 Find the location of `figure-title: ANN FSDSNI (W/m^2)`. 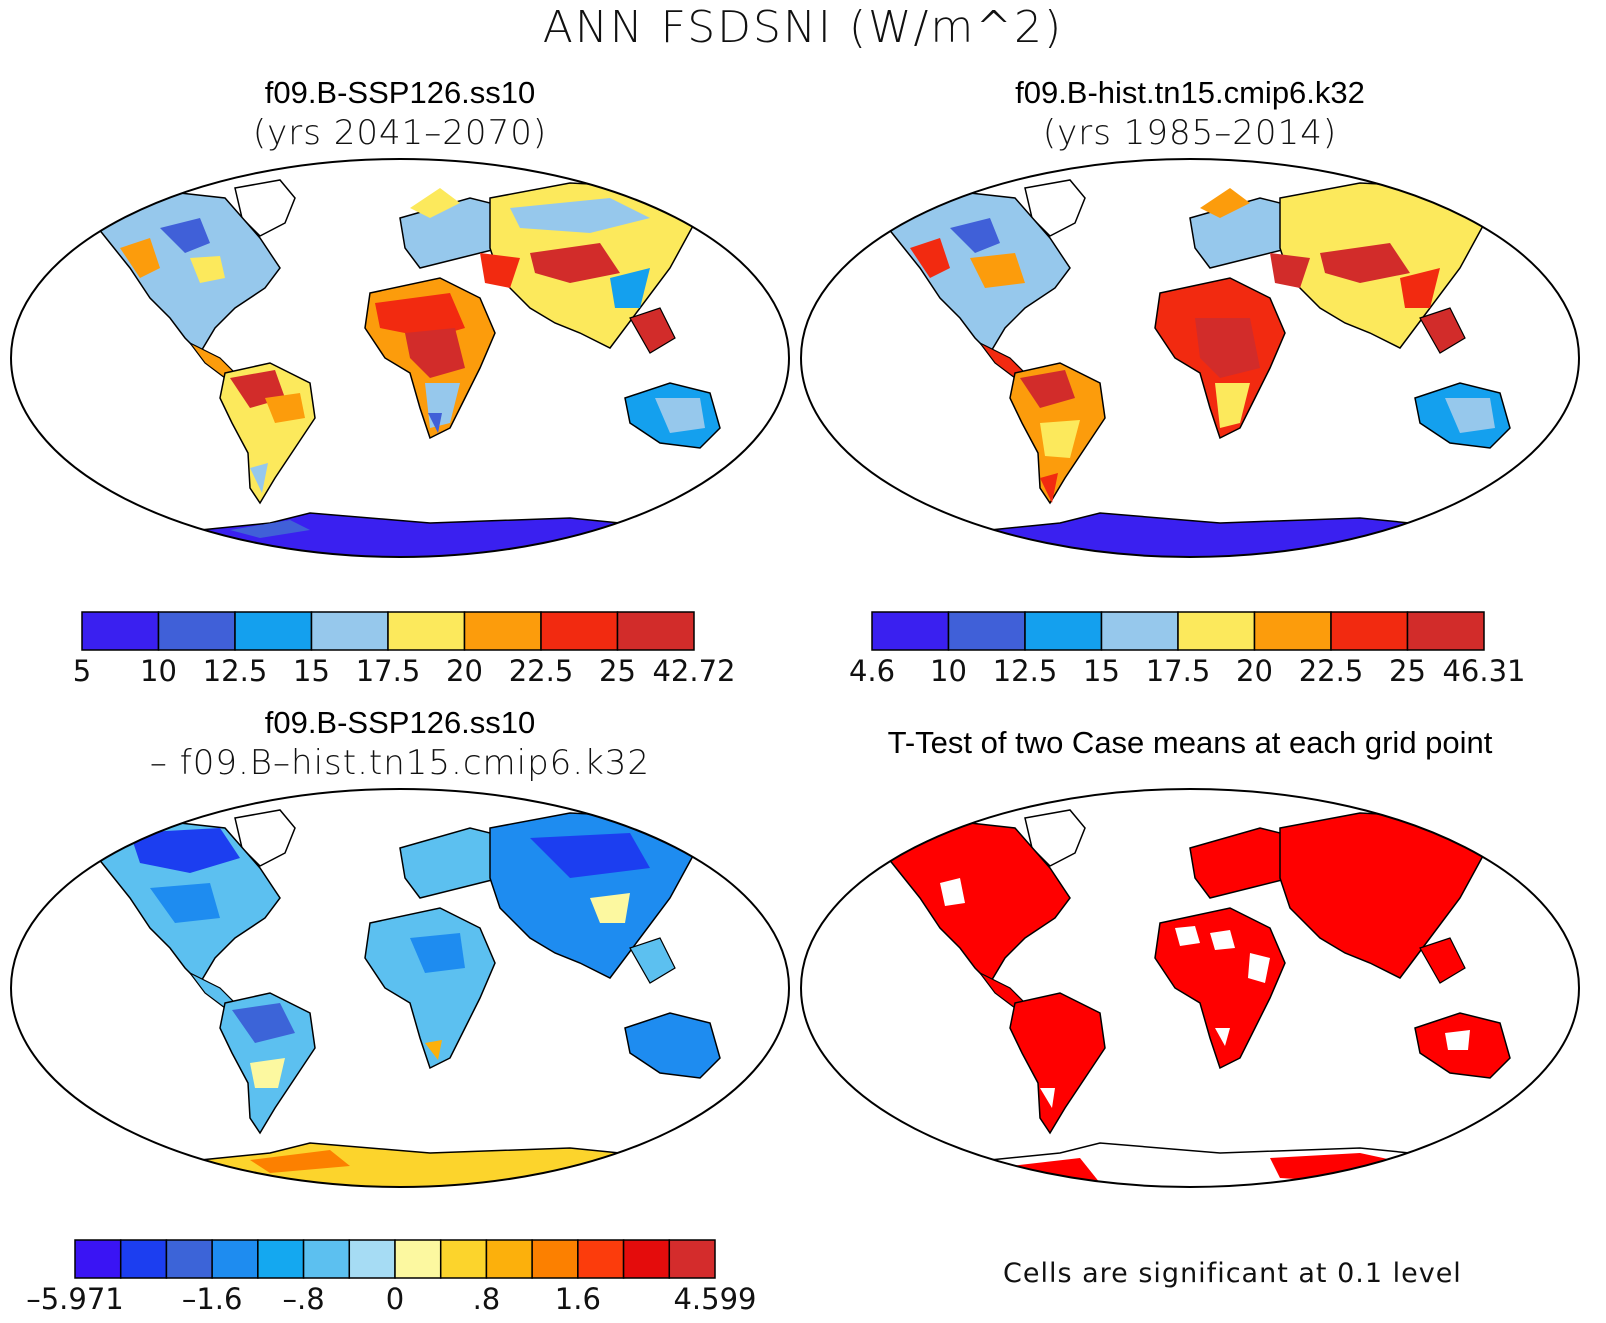

figure-title: ANN FSDSNI (W/m^2) is located at coordinates (803, 27).